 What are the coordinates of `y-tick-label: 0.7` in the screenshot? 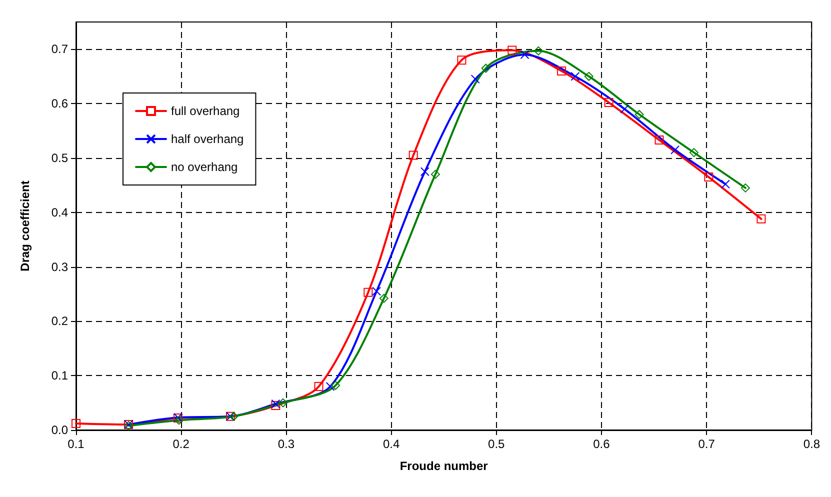 It's located at (59, 49).